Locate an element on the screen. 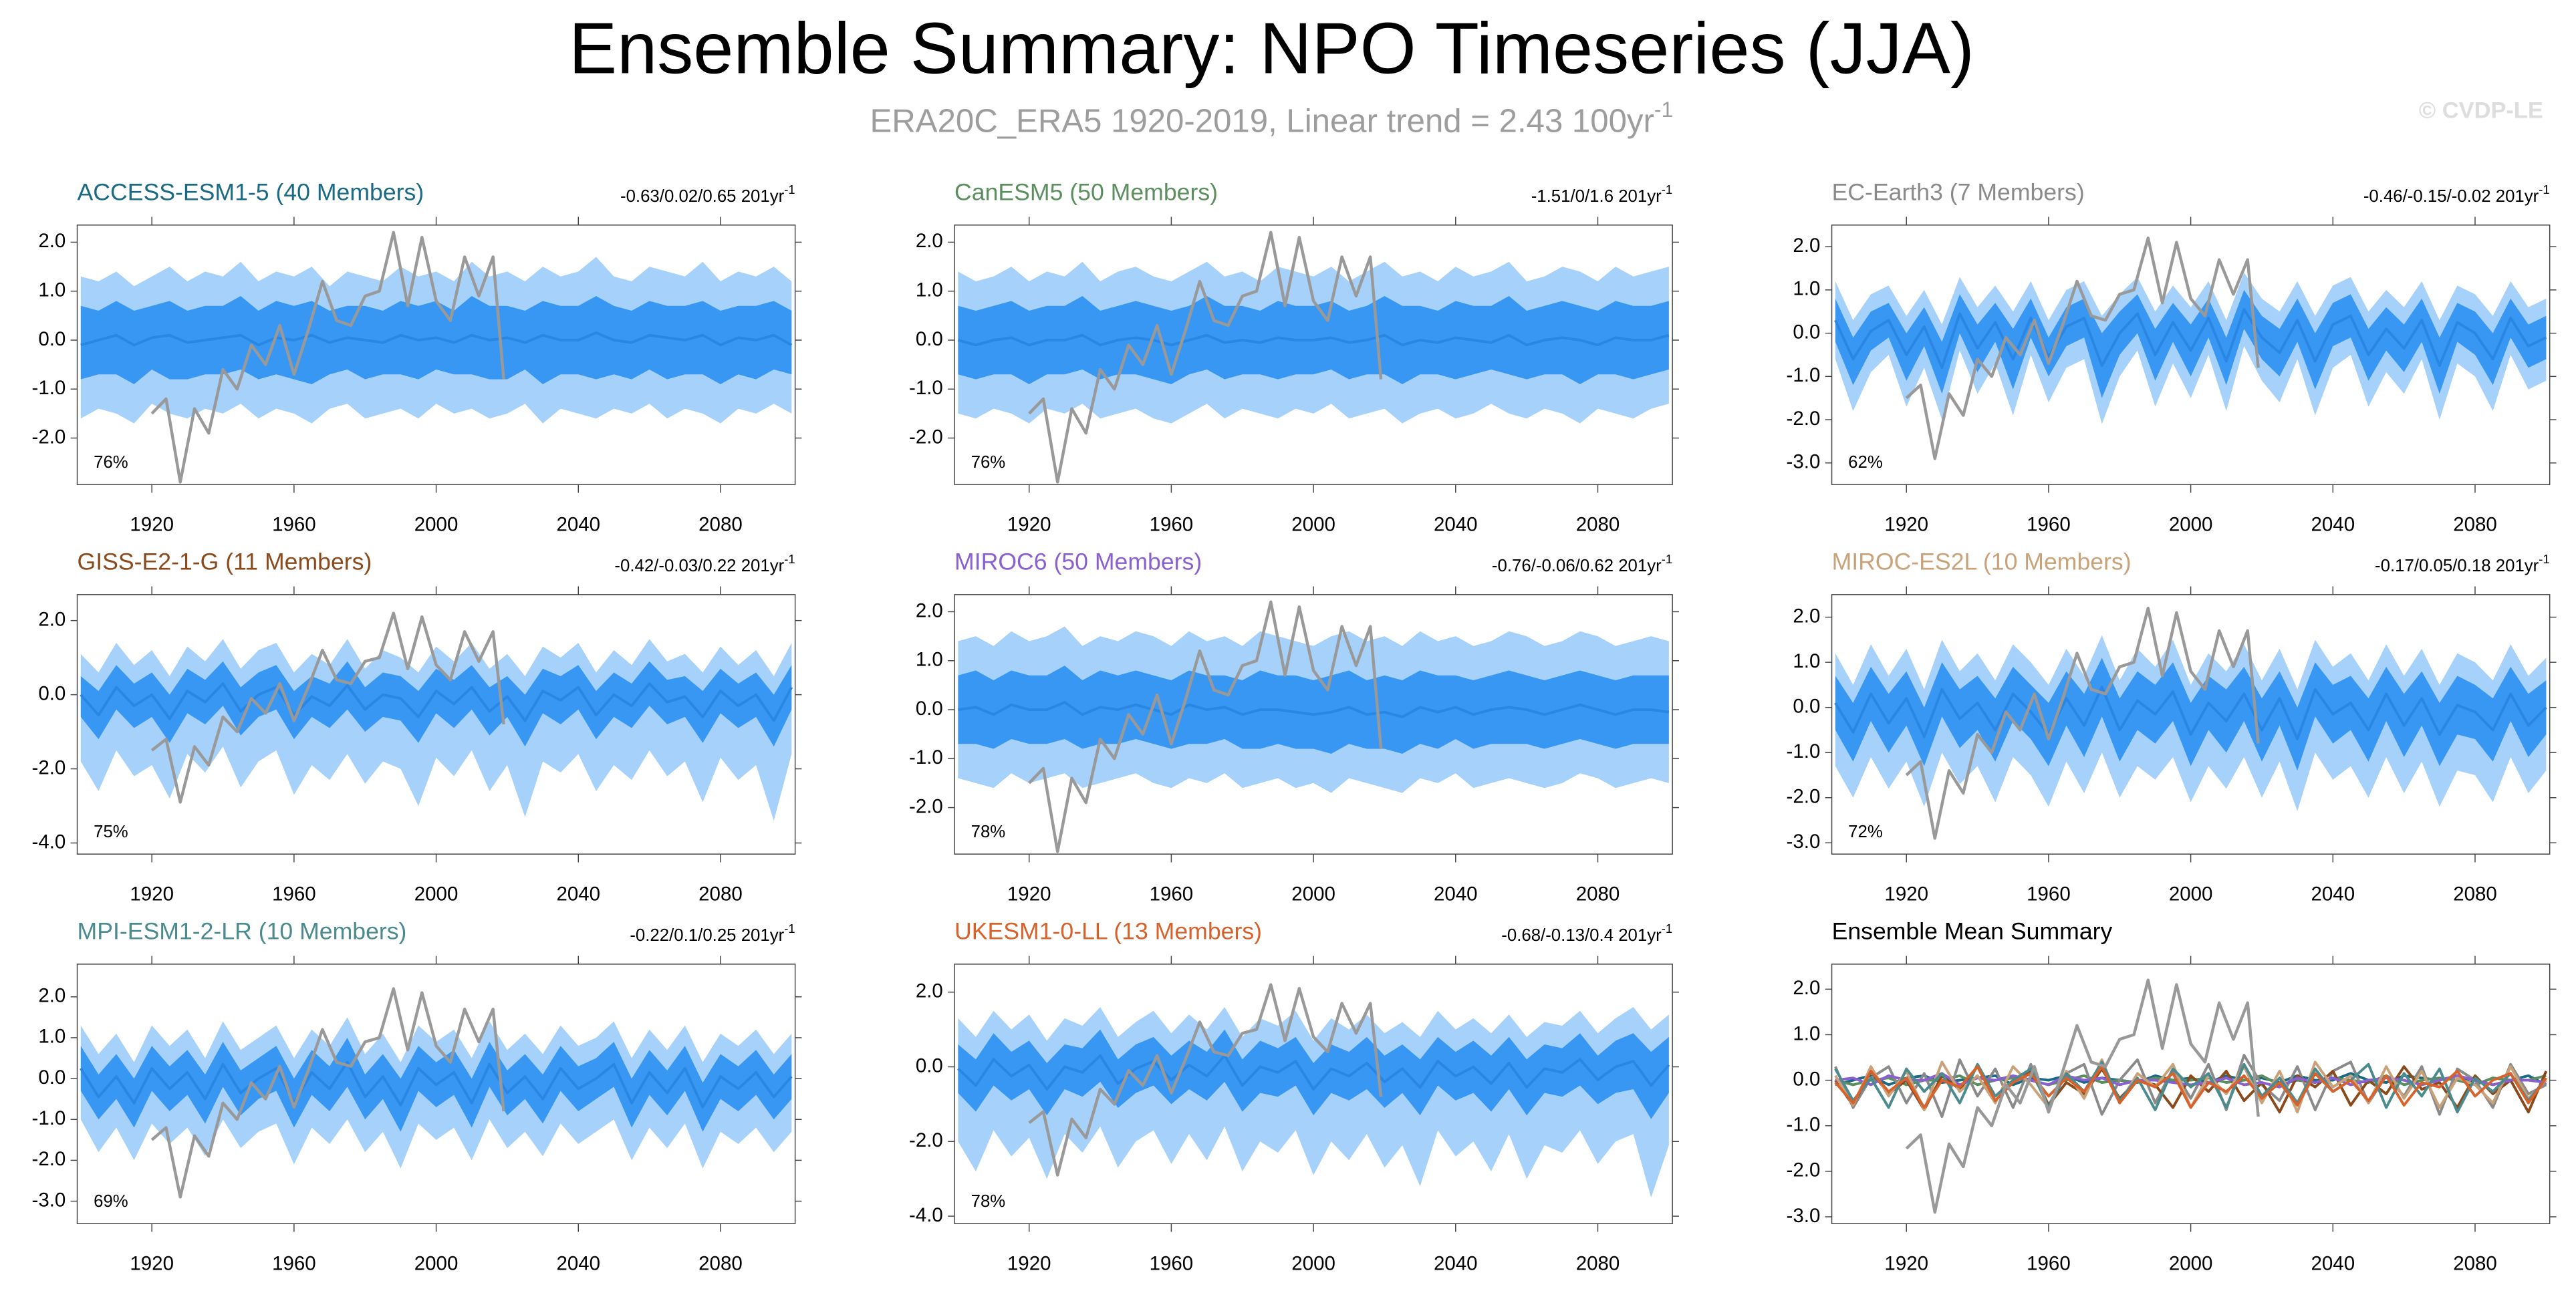  model-mean-line is located at coordinates (2190, 1087).